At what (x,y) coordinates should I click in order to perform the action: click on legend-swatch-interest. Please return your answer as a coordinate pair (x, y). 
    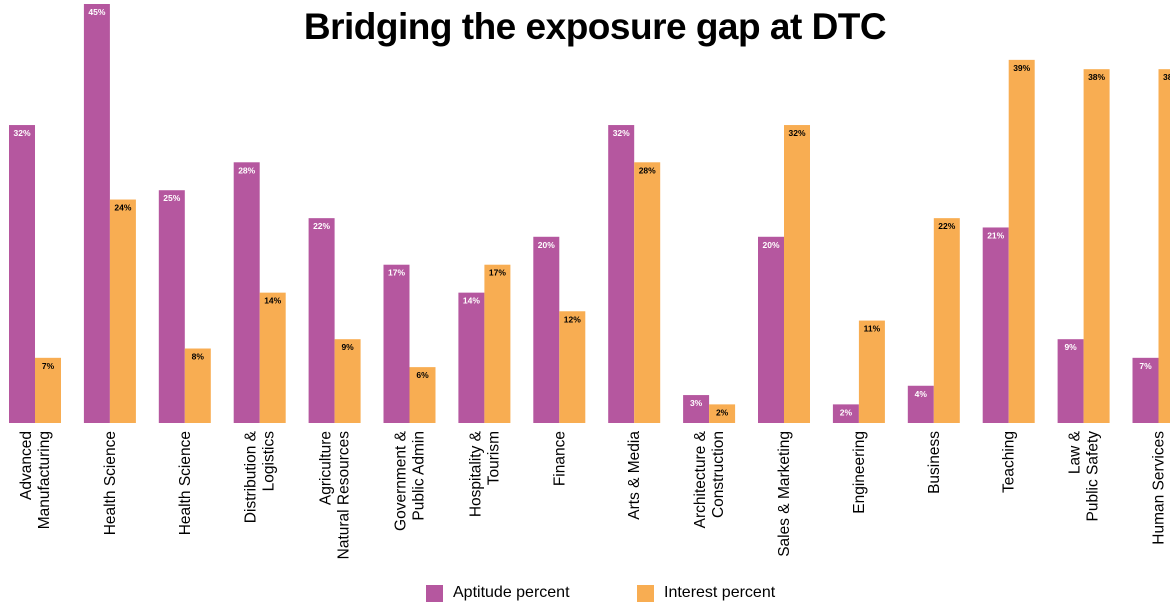
    Looking at the image, I should click on (645, 593).